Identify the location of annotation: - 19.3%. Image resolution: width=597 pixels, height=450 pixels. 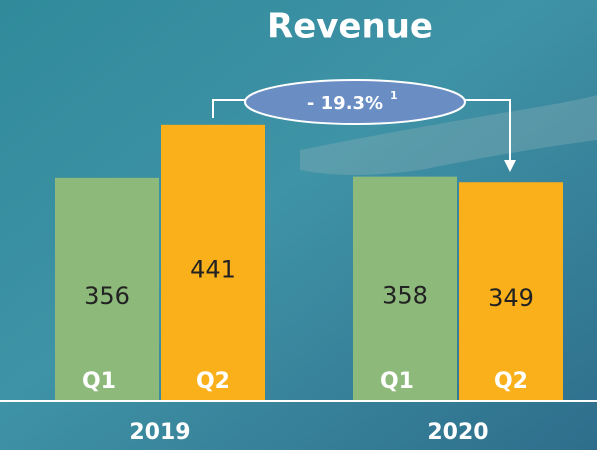
(345, 103).